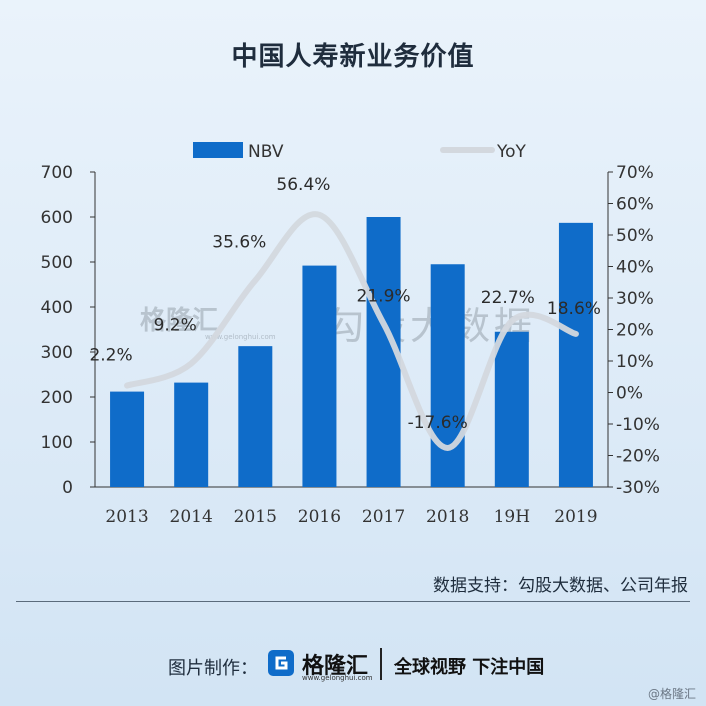 The width and height of the screenshot is (706, 706). I want to click on legend-nbv-label: NBV, so click(266, 152).